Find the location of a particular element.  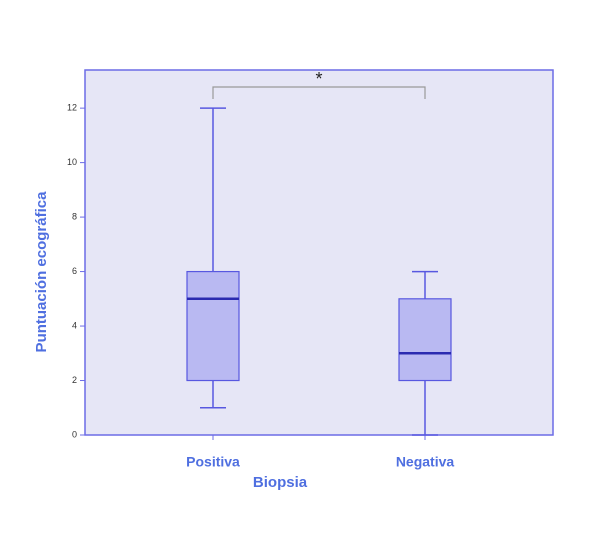

y-tick-label: 0 is located at coordinates (74, 434).